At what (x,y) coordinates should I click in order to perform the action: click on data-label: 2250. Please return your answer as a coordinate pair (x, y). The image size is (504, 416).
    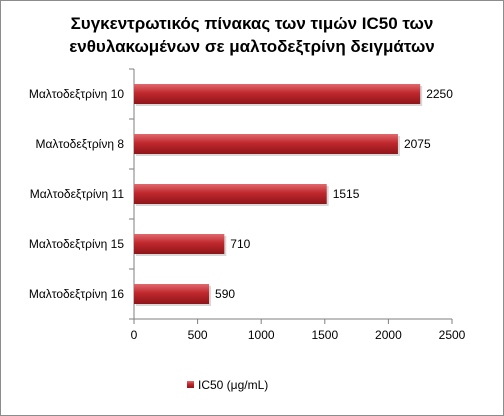
    Looking at the image, I should click on (439, 94).